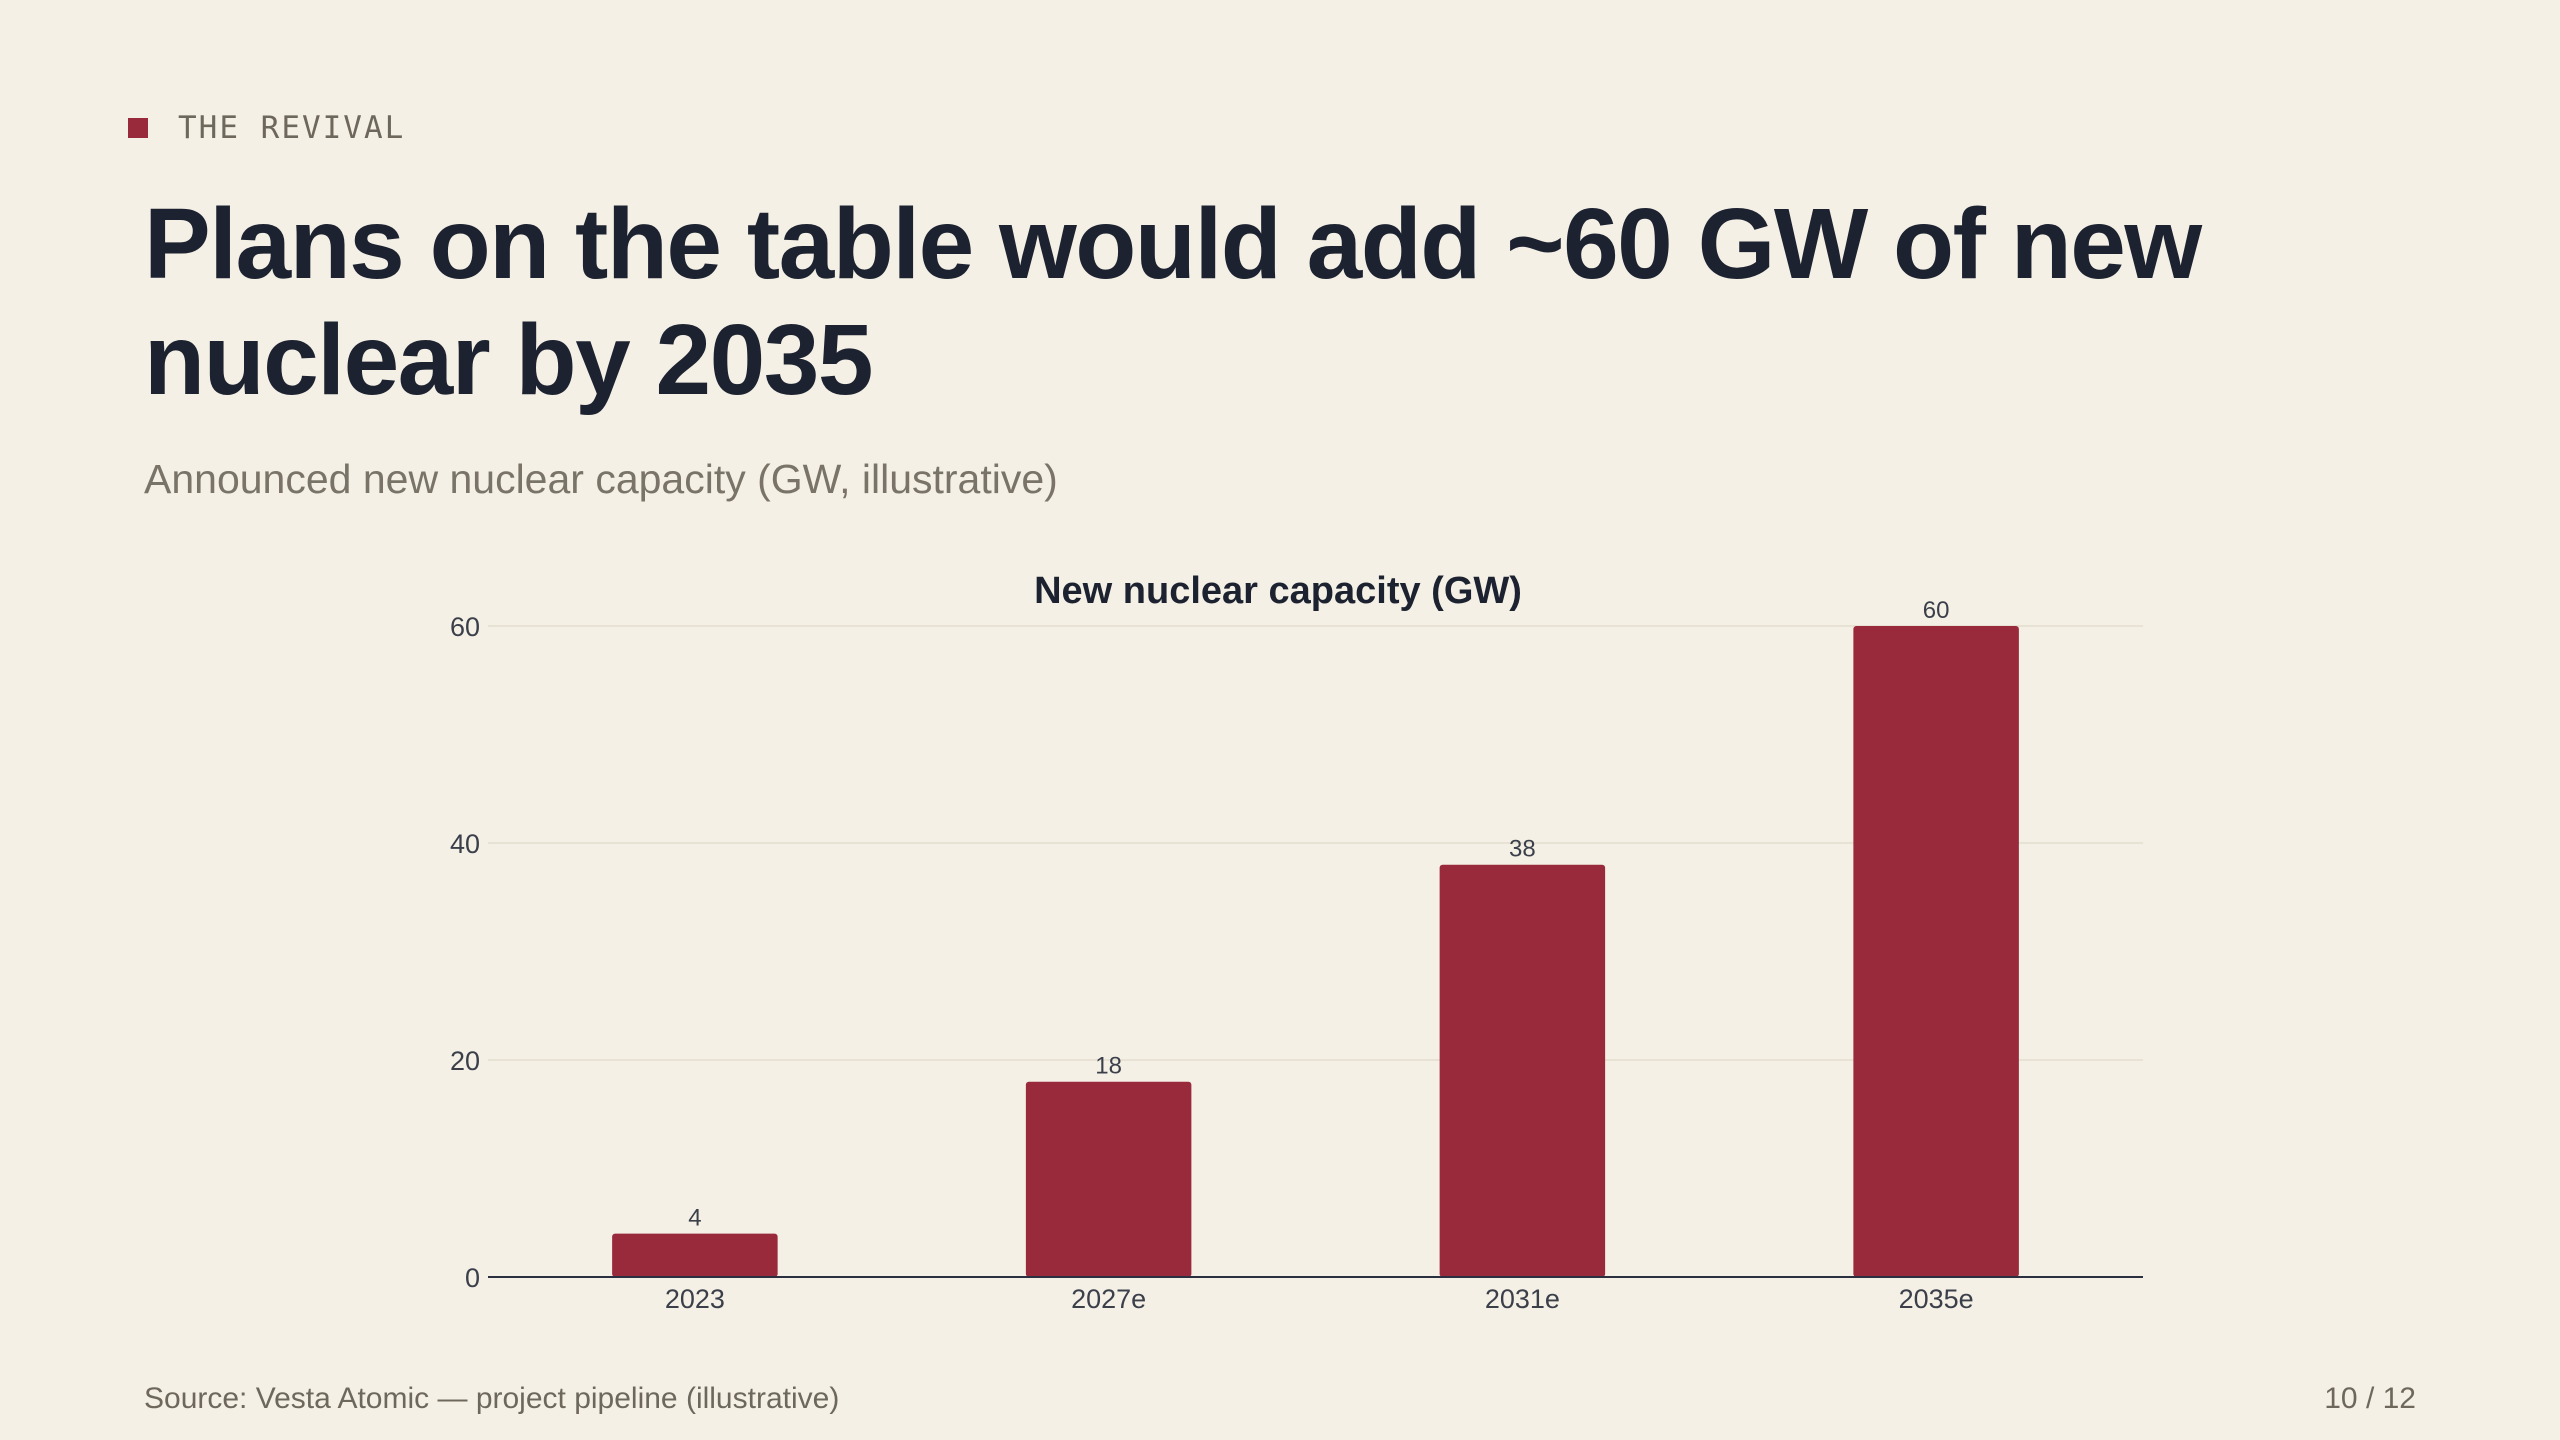  Describe the element at coordinates (465, 1061) in the screenshot. I see `y-tick-label: 20` at that location.